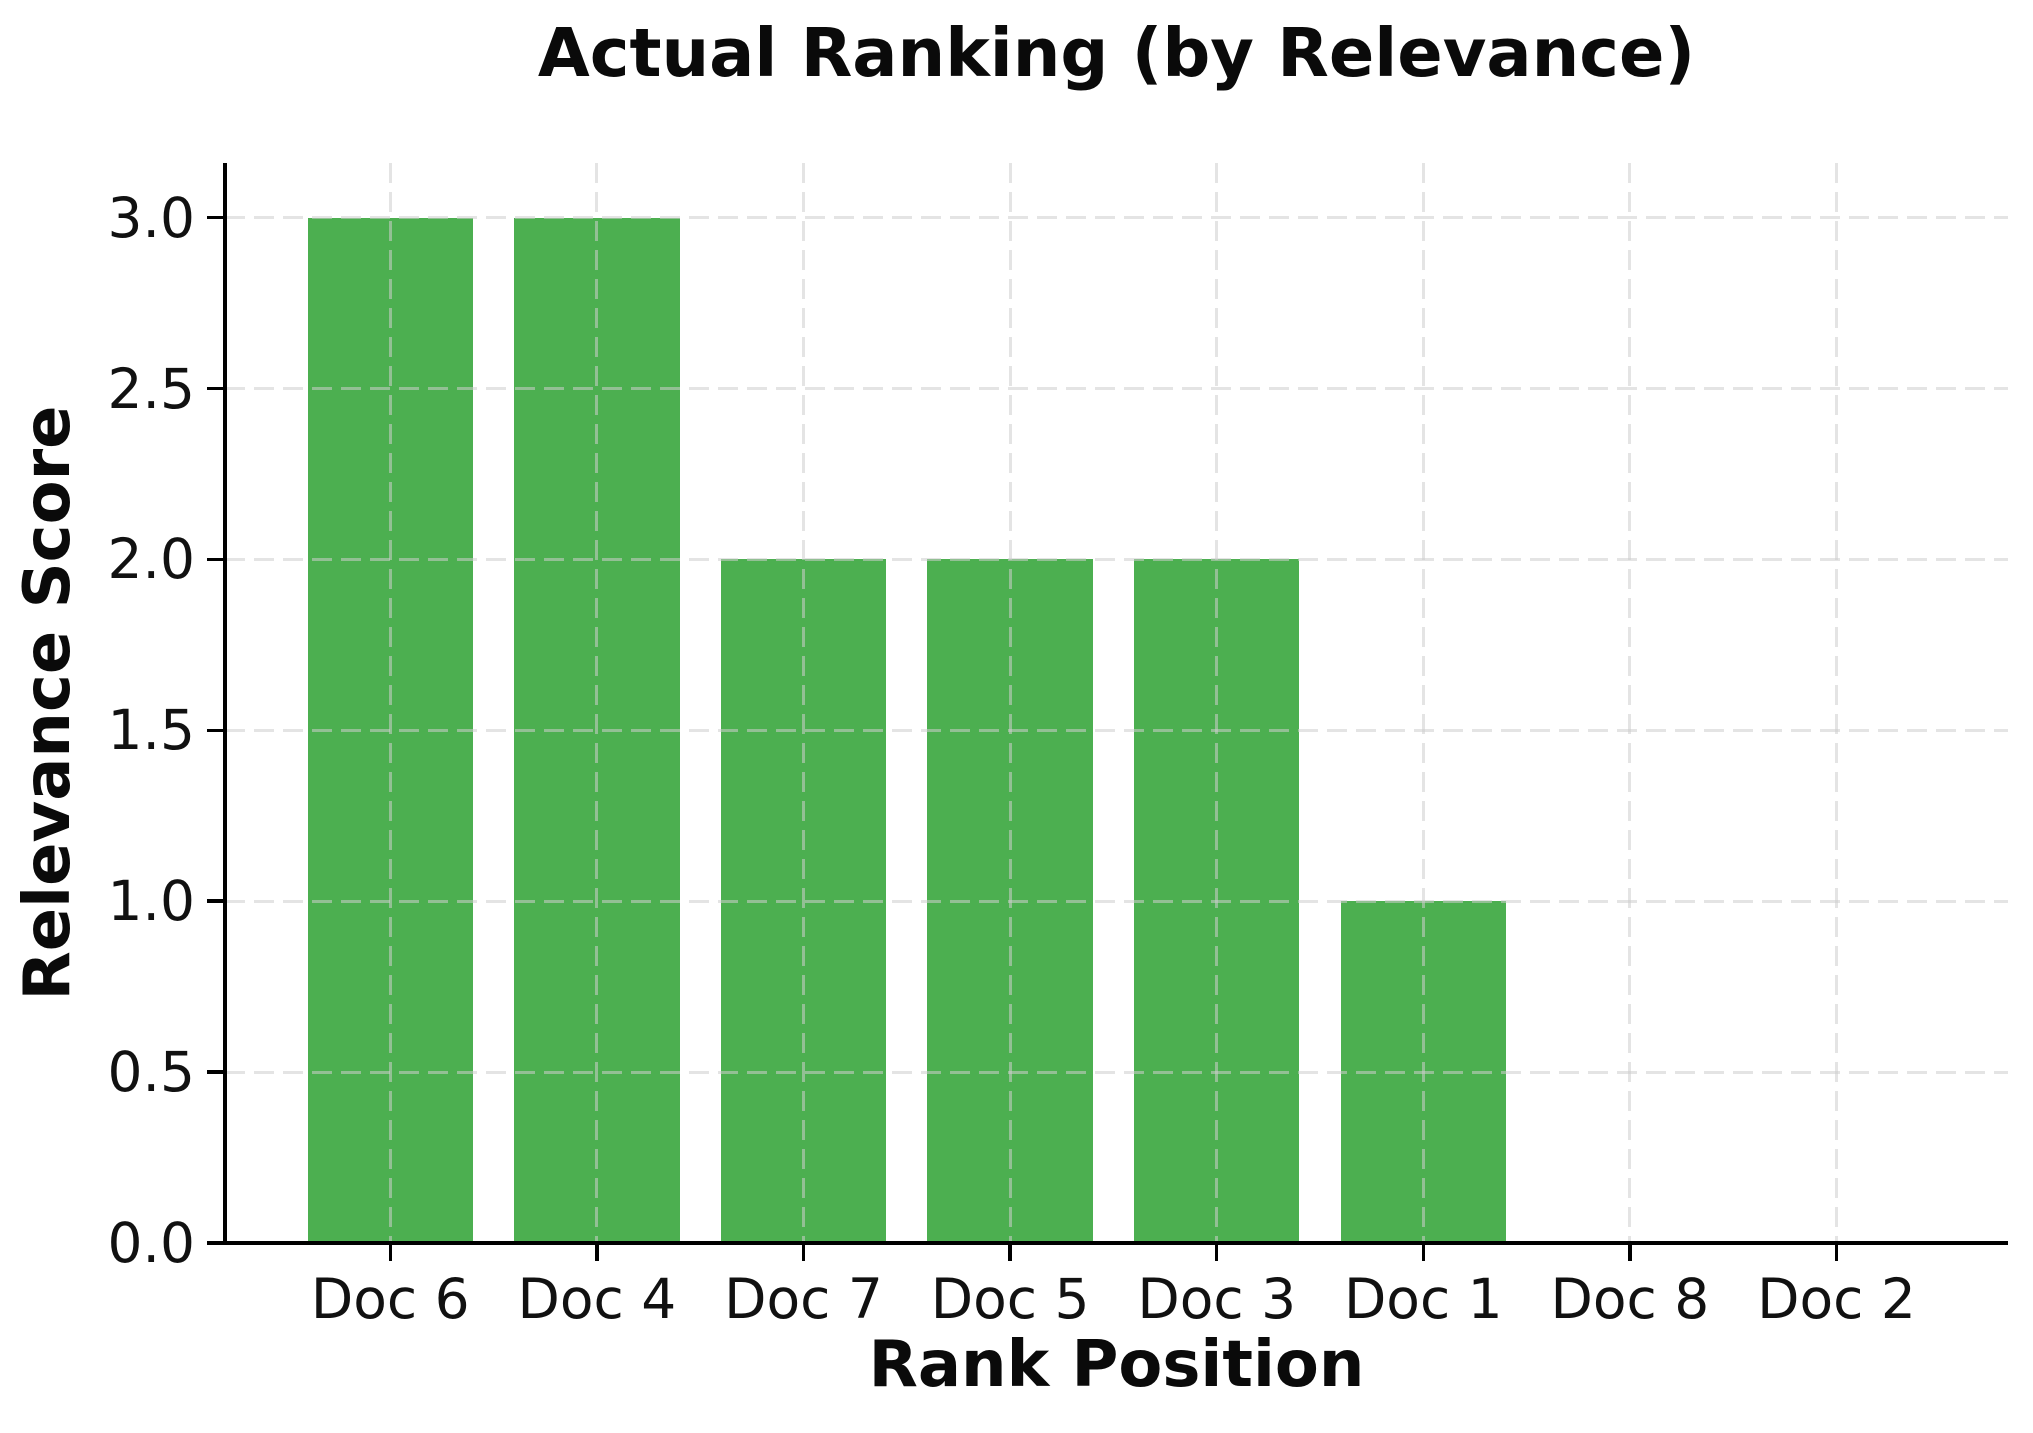 This screenshot has width=2033, height=1433. I want to click on y-tick-label: 1.5, so click(151, 730).